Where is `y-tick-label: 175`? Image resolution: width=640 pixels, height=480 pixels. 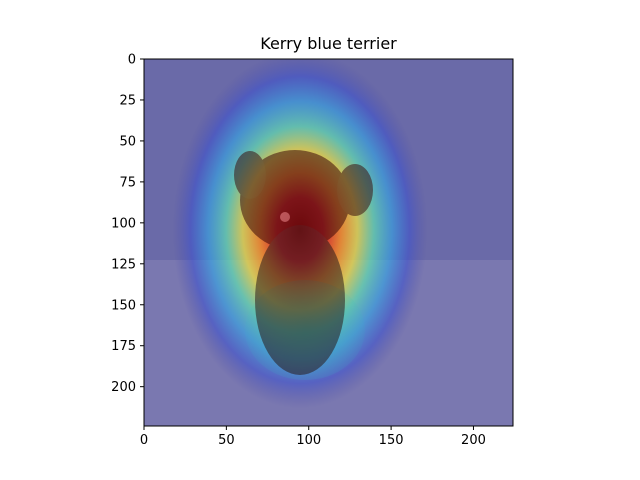
y-tick-label: 175 is located at coordinates (123, 346).